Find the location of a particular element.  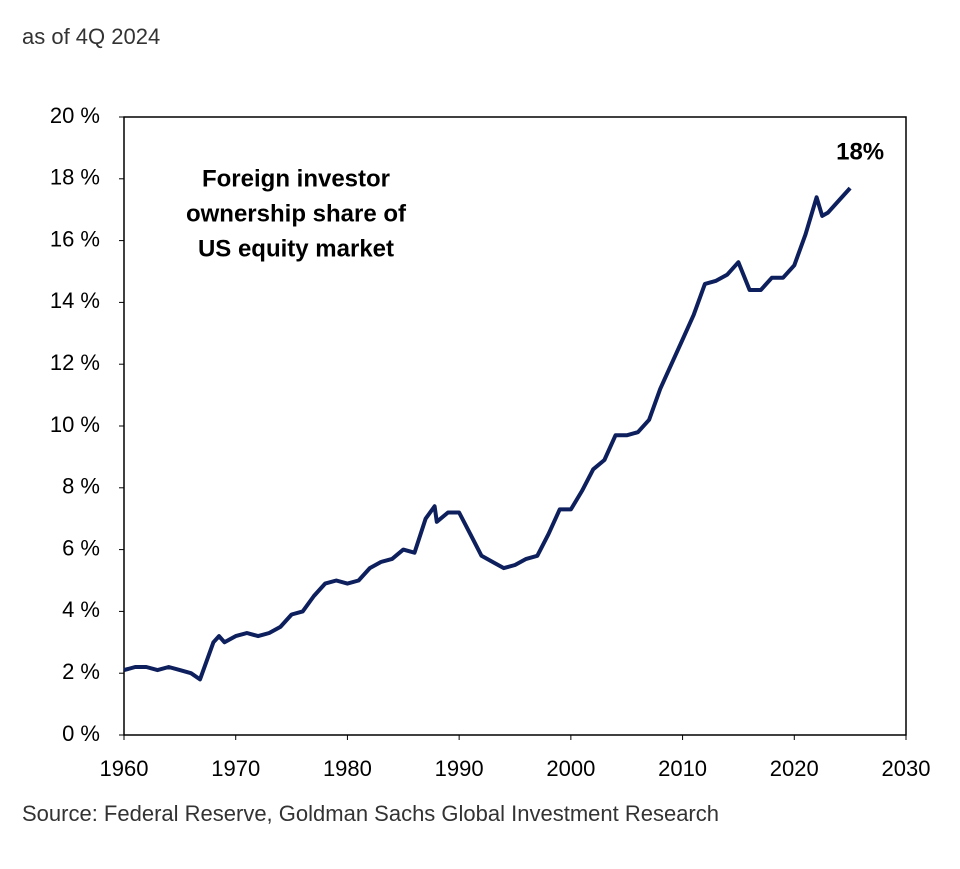

x-tick-label: 1970 is located at coordinates (235, 768).